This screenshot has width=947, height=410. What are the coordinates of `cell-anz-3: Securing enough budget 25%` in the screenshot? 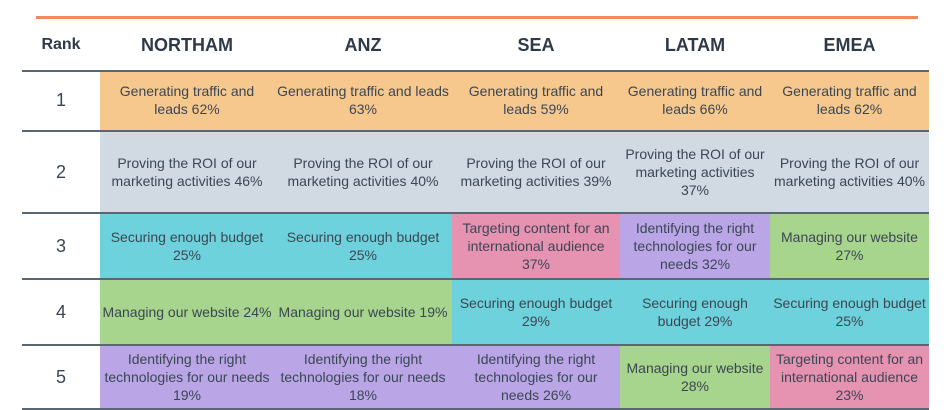 It's located at (363, 246).